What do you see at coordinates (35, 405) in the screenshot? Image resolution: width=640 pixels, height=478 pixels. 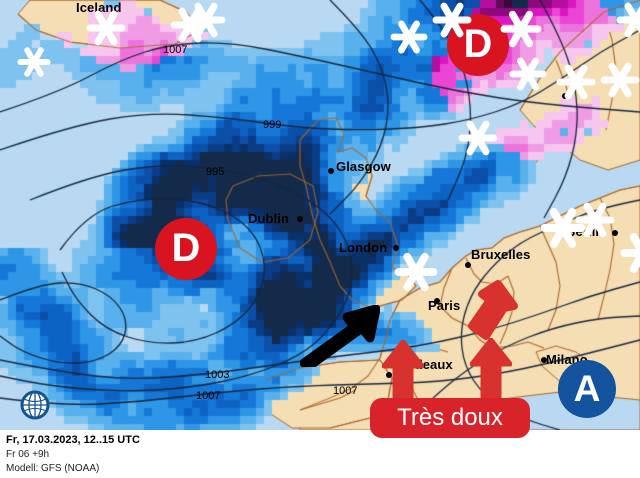 I see `meteo-globe-logo` at bounding box center [35, 405].